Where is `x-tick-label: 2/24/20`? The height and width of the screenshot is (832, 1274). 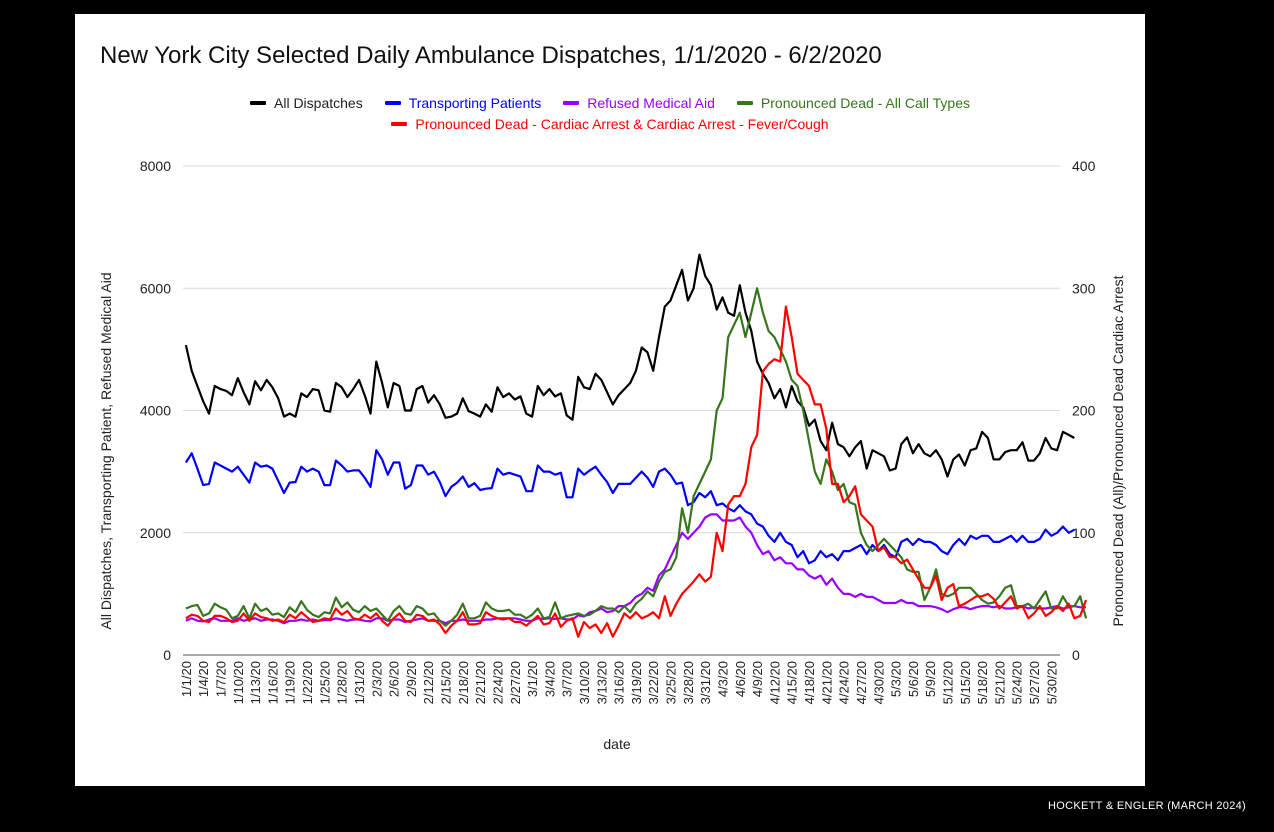 x-tick-label: 2/24/20 is located at coordinates (497, 682).